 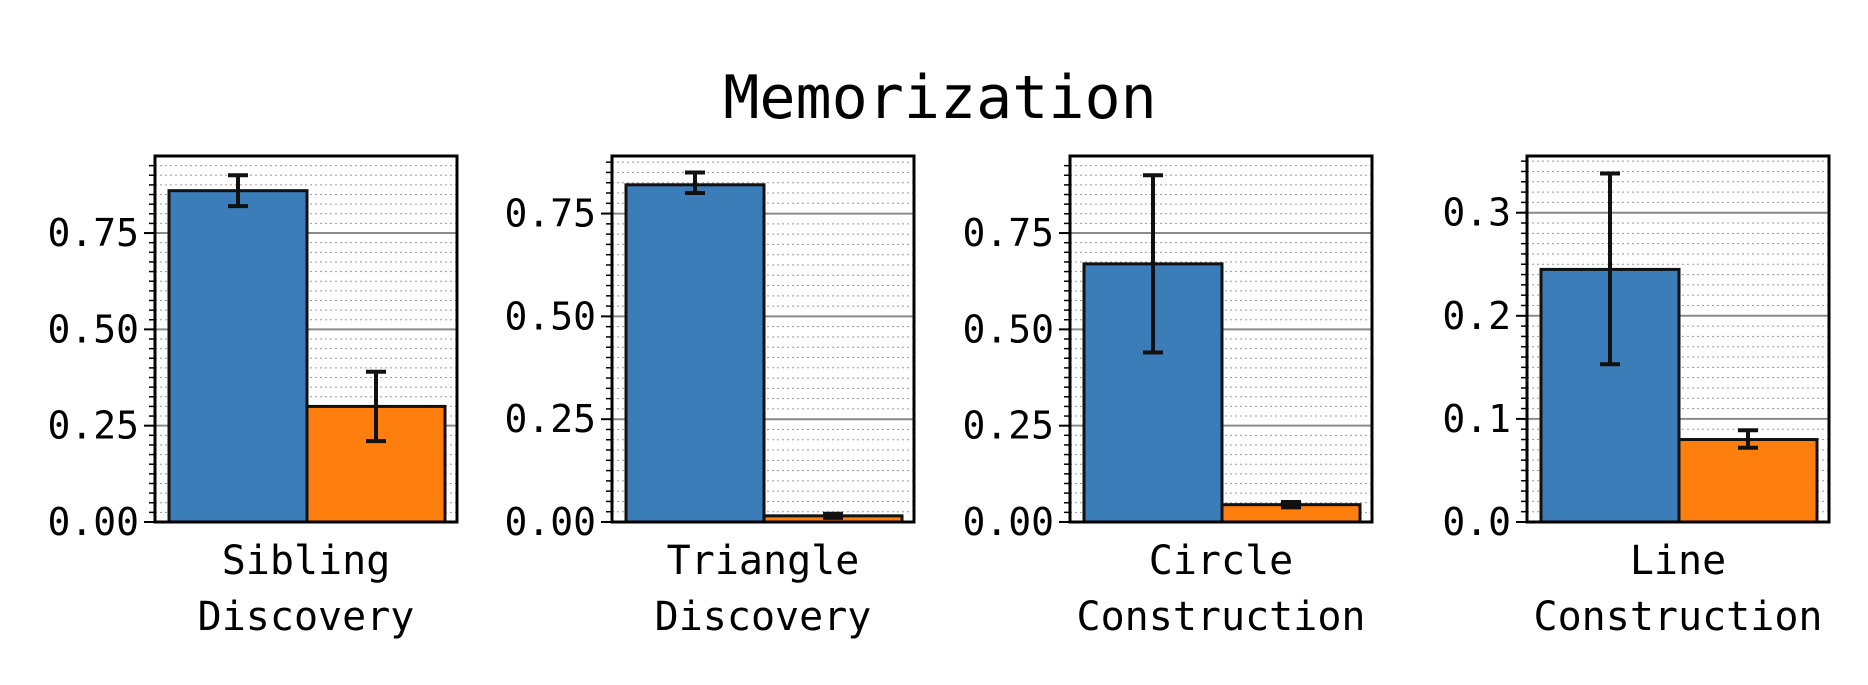 I want to click on chart-title: Memorization, so click(x=939, y=98).